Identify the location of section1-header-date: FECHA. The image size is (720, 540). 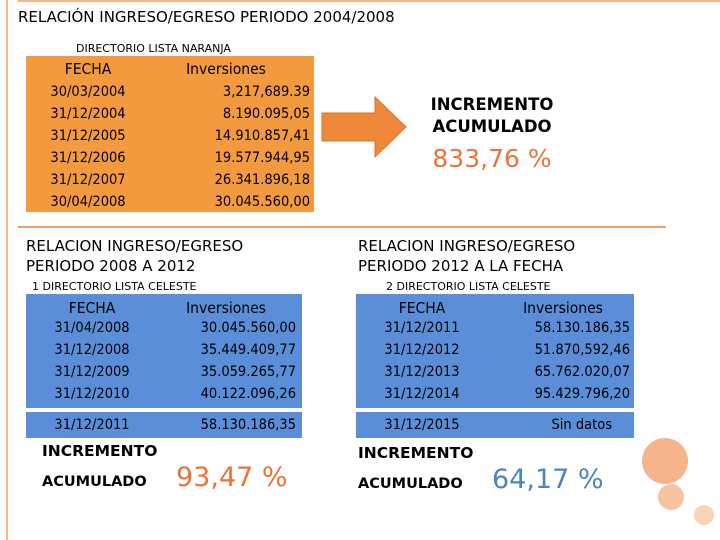
(88, 69).